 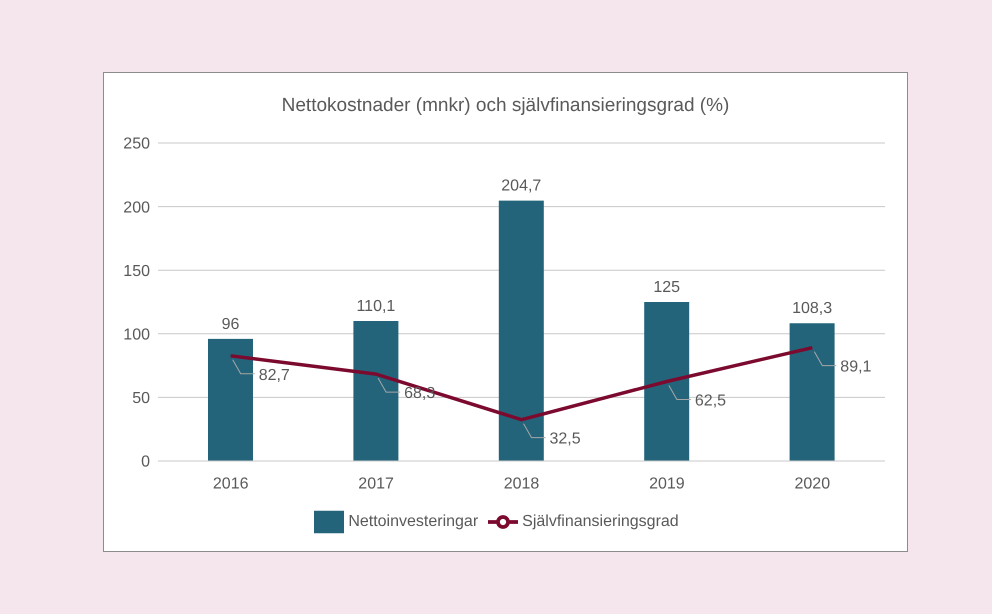 I want to click on y-tick-label: 200, so click(x=136, y=207).